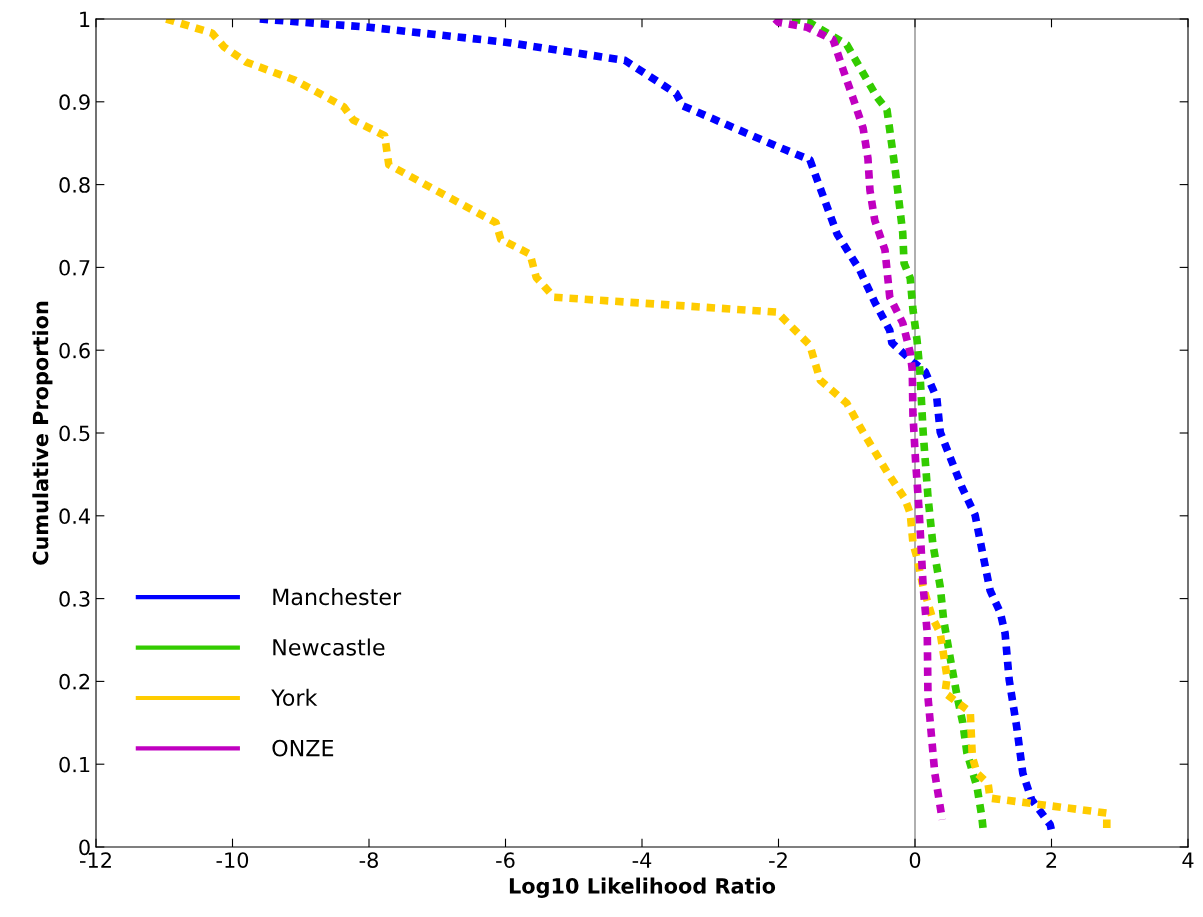 Image resolution: width=1203 pixels, height=917 pixels. What do you see at coordinates (74, 185) in the screenshot?
I see `y-tick-label: 0.8` at bounding box center [74, 185].